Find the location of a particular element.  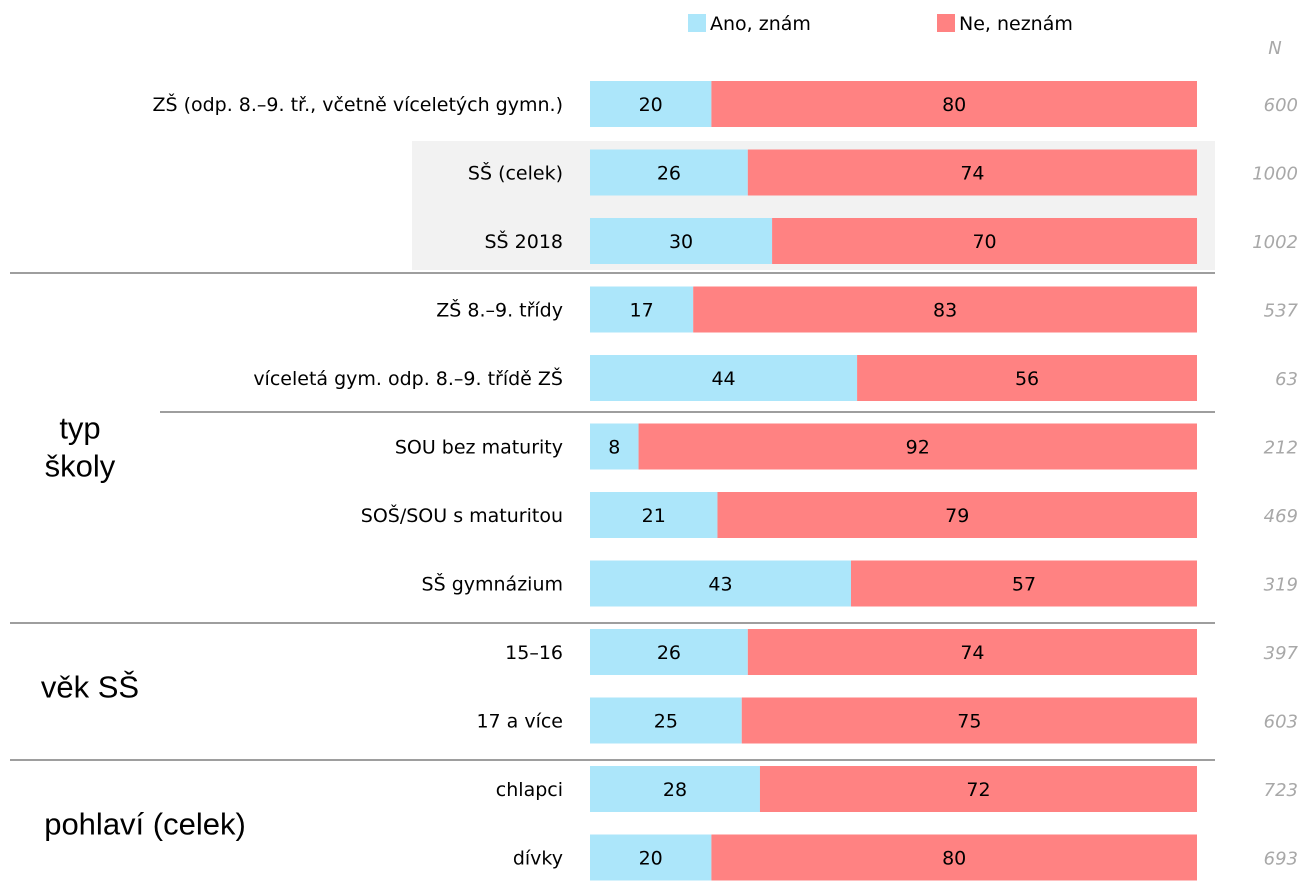

data-label-yes: 30 is located at coordinates (681, 242).